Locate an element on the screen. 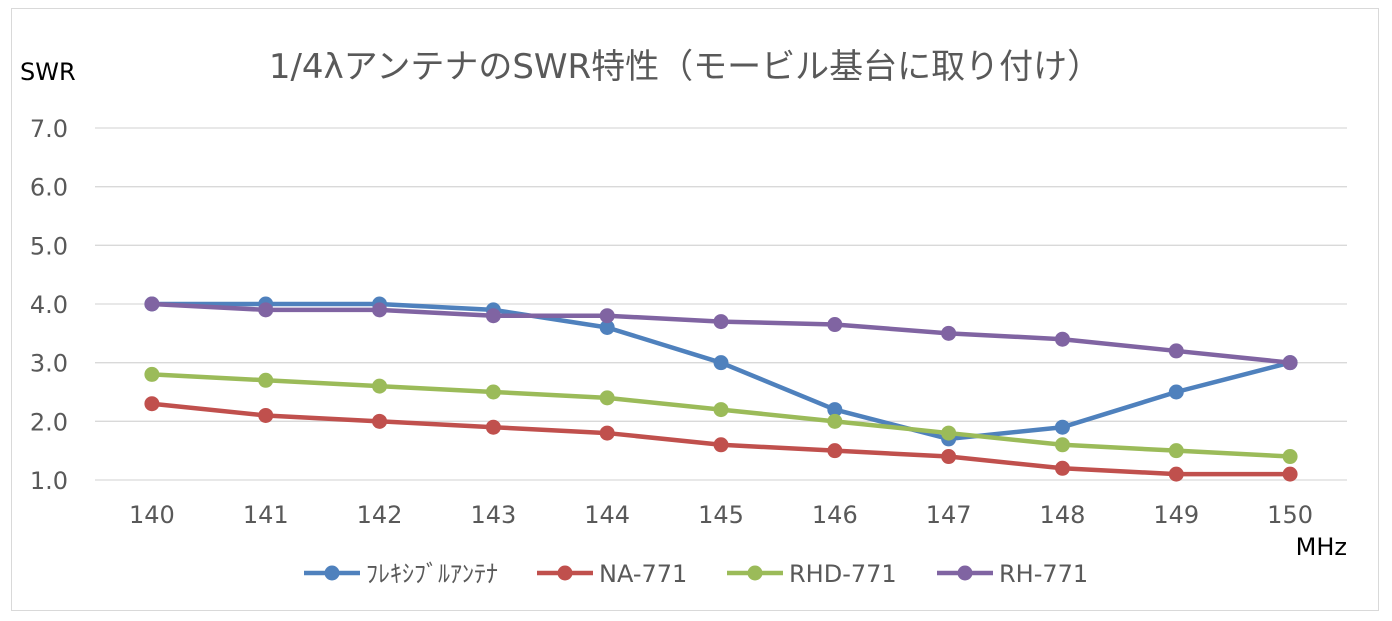 The height and width of the screenshot is (621, 1392). x-tick-label: 141 is located at coordinates (266, 515).